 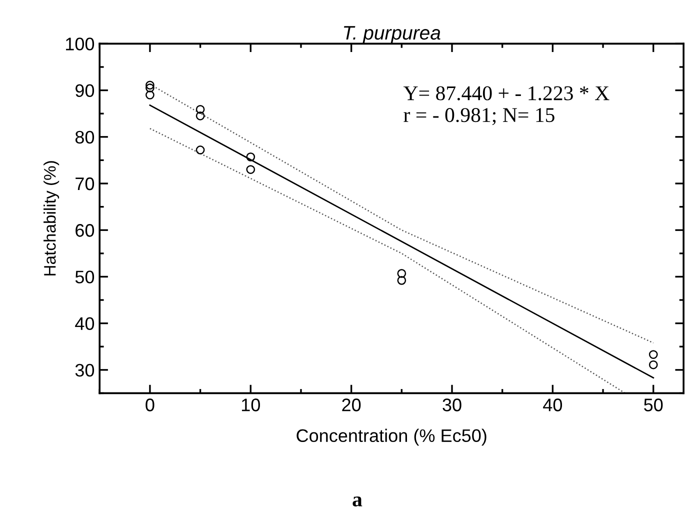 I want to click on x-tick-label: 40, so click(x=552, y=405).